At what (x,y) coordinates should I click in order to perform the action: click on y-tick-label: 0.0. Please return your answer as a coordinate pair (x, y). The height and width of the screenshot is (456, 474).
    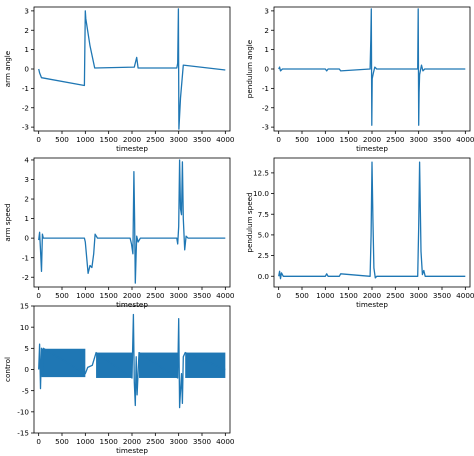
    Looking at the image, I should click on (264, 276).